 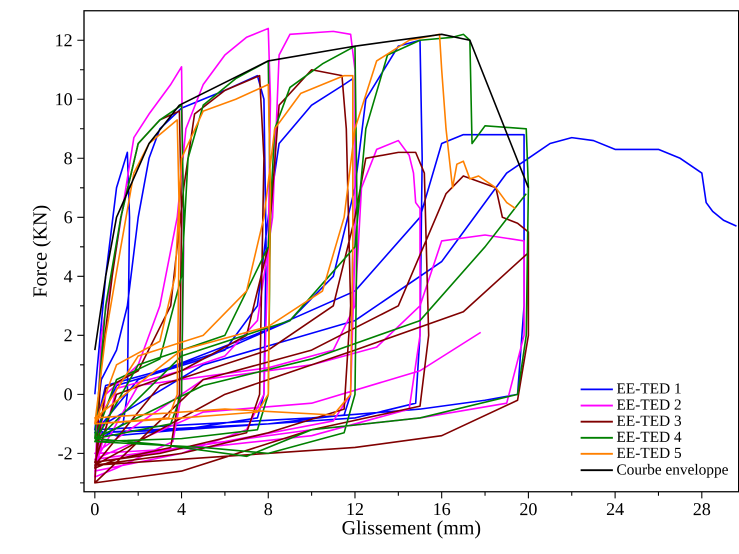 What do you see at coordinates (411, 529) in the screenshot?
I see `x-axis-title: Glissement (mm)` at bounding box center [411, 529].